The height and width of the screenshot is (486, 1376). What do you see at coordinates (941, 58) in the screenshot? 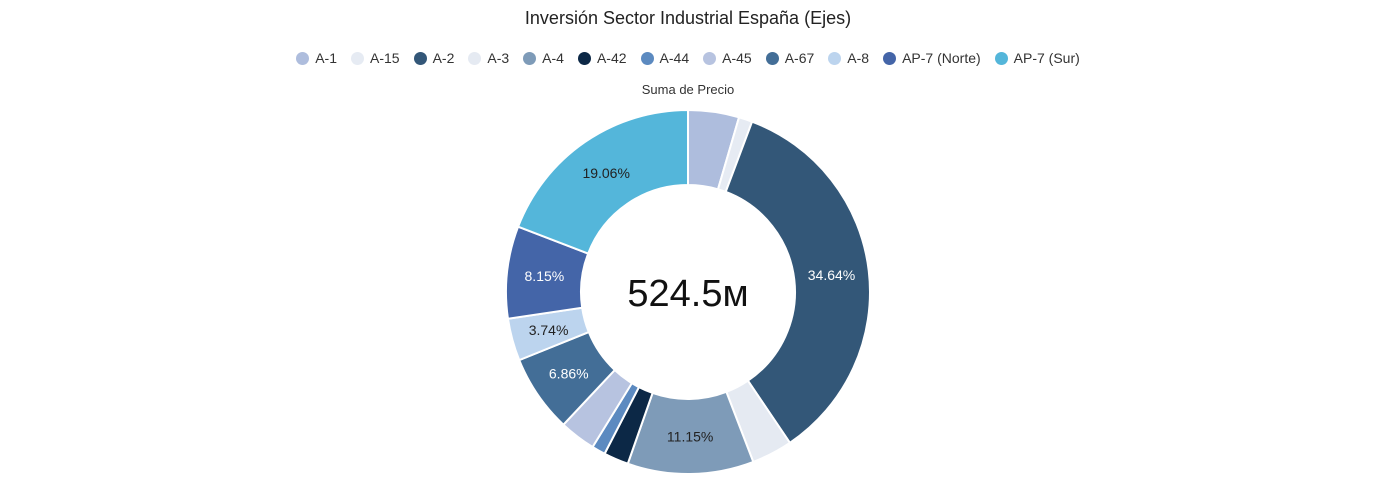
I see `legend-label: AP-7 (Norte)` at bounding box center [941, 58].